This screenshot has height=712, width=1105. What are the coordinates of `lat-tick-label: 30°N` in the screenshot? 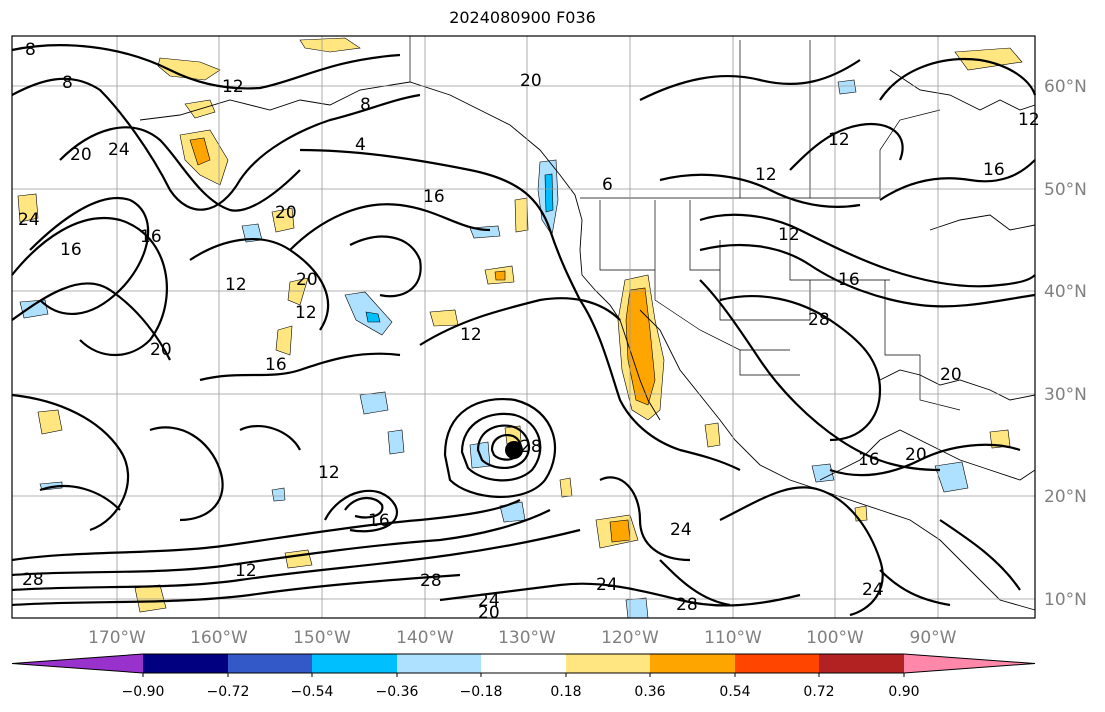 It's located at (1065, 395).